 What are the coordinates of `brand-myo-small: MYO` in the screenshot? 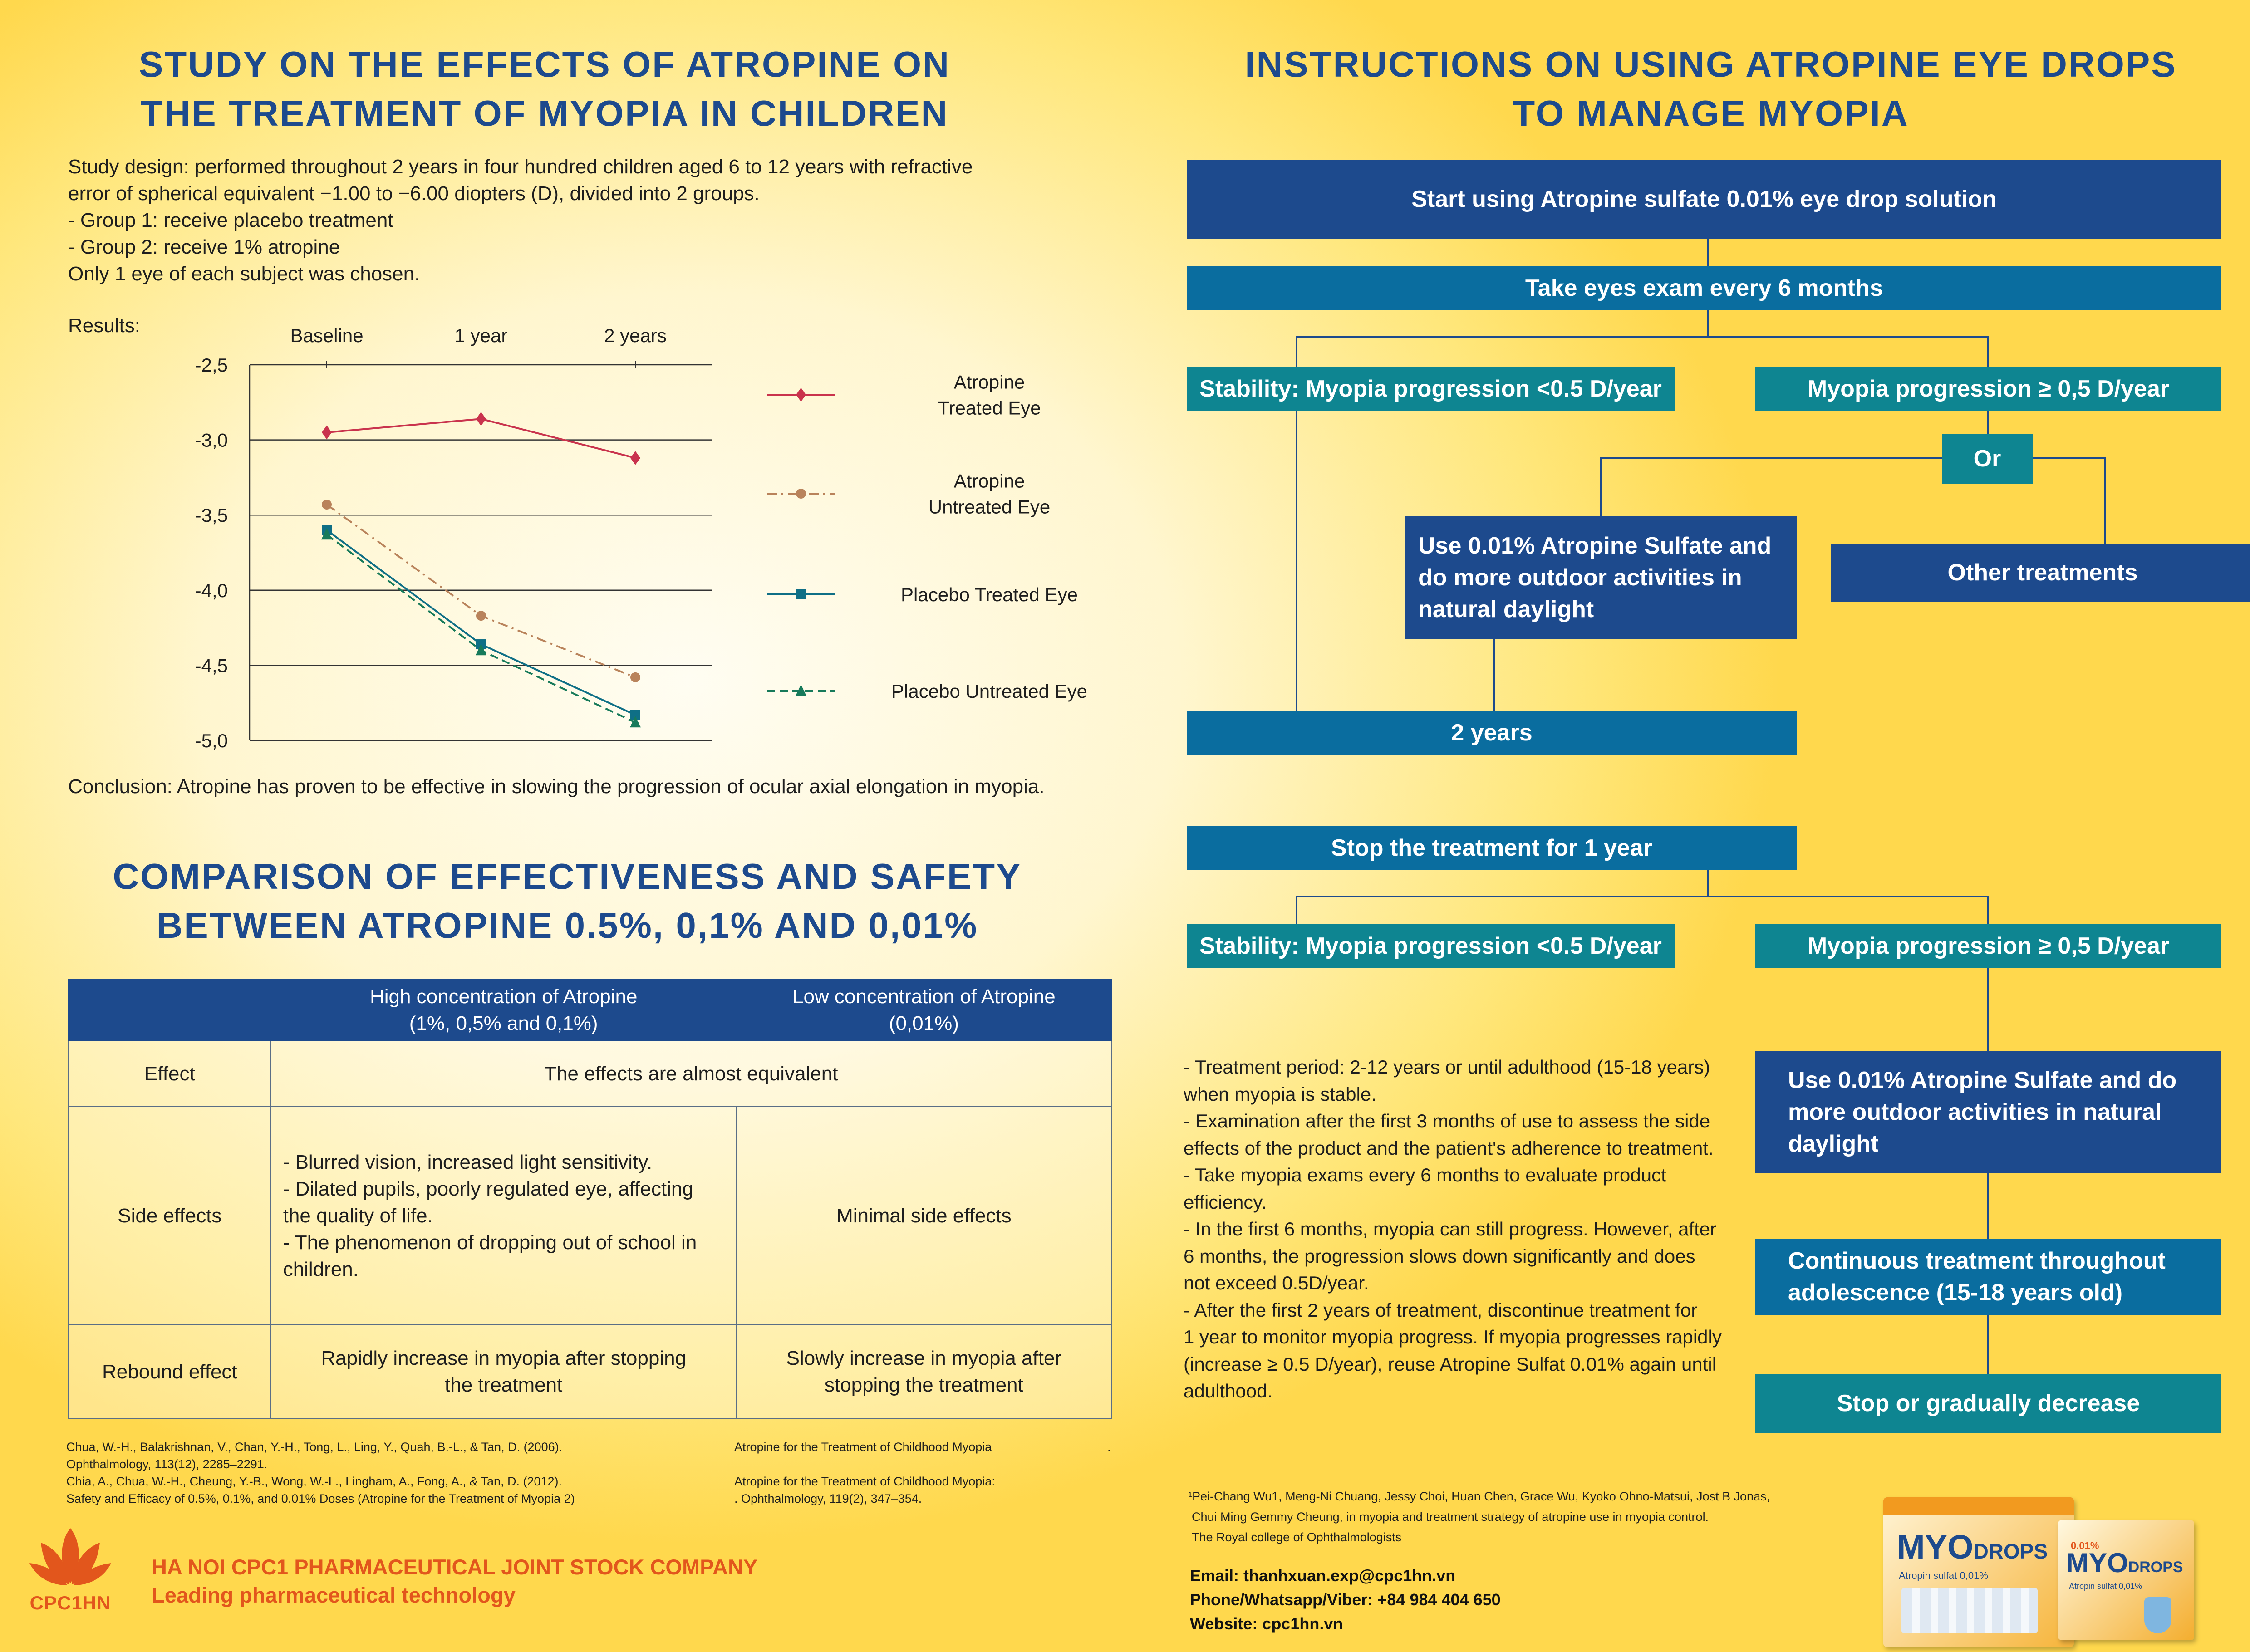 It's located at (2097, 1563).